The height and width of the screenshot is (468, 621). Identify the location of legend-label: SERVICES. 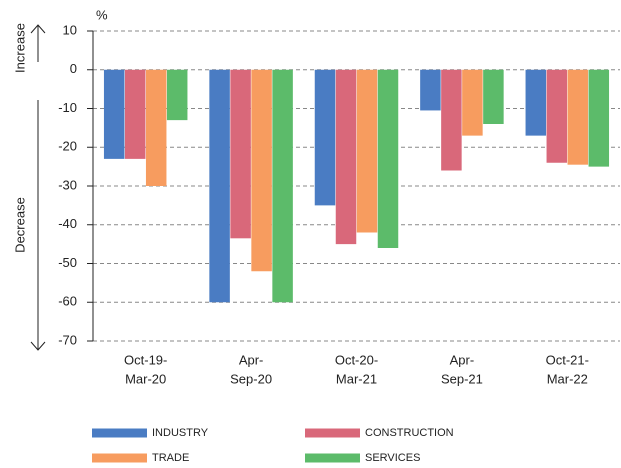
(392, 458).